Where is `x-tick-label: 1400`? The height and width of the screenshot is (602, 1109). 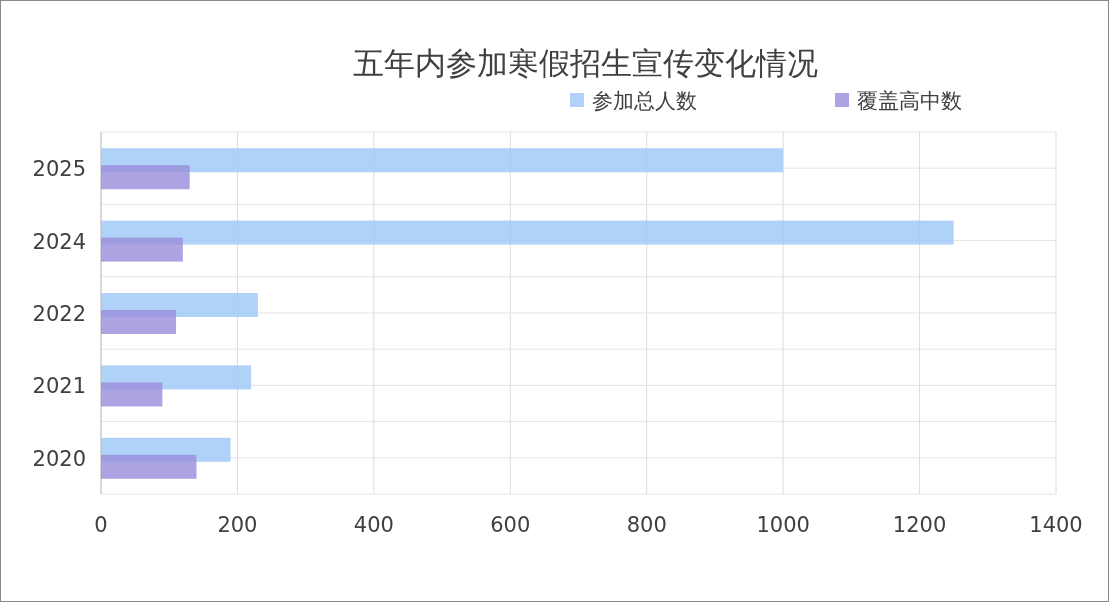
x-tick-label: 1400 is located at coordinates (1056, 525).